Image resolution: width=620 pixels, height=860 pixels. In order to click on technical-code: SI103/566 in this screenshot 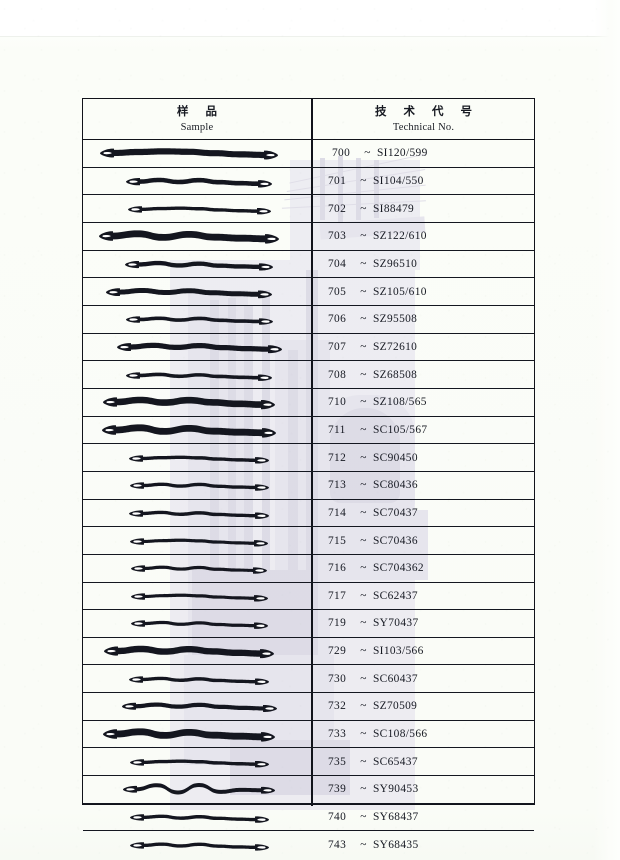, I will do `click(398, 651)`.